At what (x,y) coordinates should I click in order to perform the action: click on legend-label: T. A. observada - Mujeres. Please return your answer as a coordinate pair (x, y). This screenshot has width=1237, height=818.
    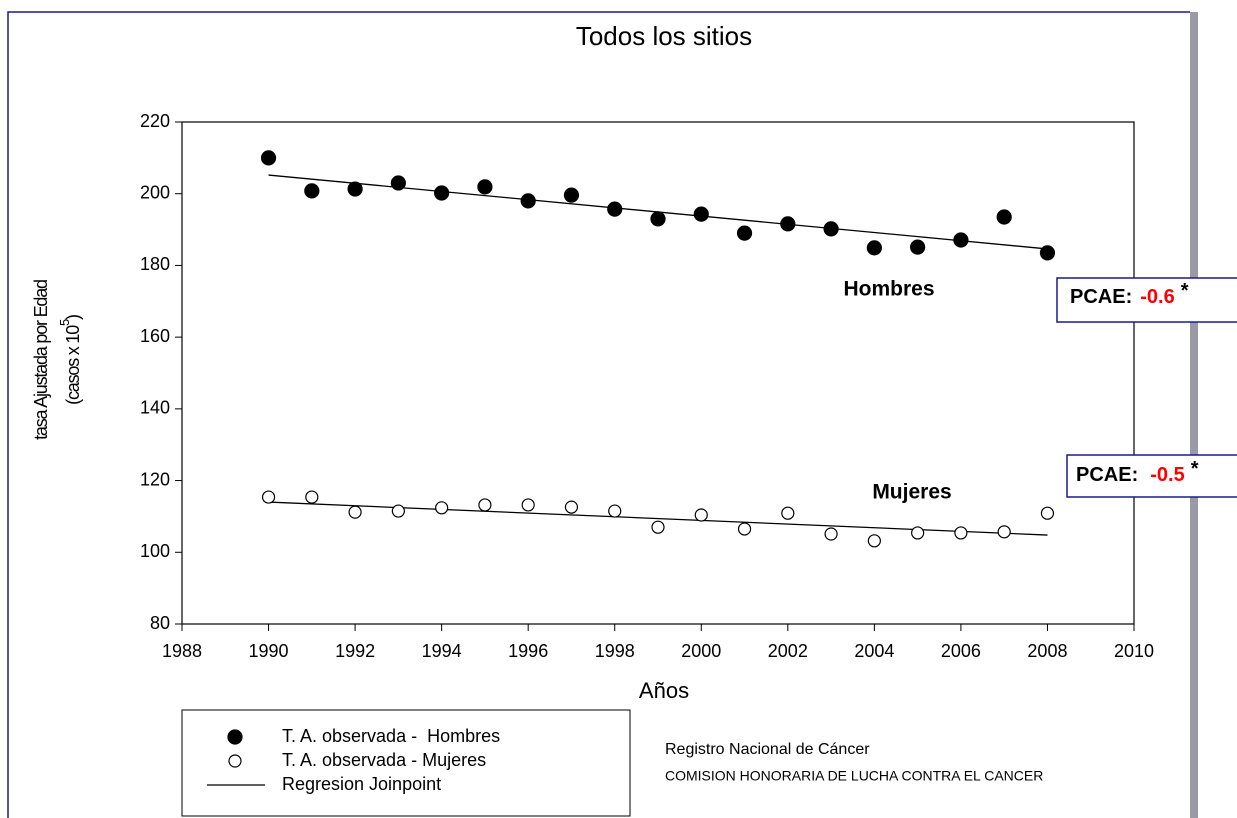
    Looking at the image, I should click on (384, 760).